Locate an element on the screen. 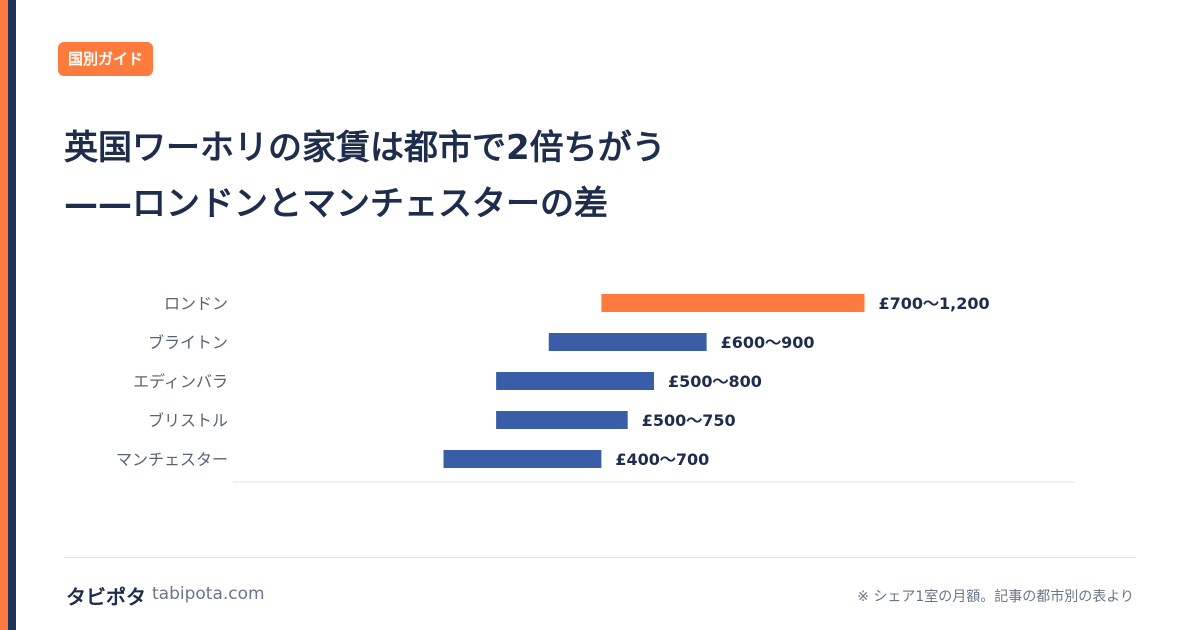 Image resolution: width=1200 pixels, height=630 pixels. brand-domain: tabipota.com is located at coordinates (208, 594).